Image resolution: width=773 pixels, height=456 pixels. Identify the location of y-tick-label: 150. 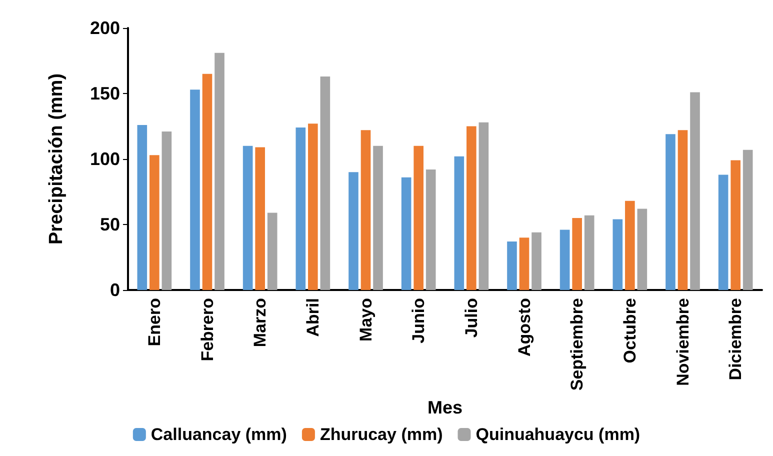
(105, 94).